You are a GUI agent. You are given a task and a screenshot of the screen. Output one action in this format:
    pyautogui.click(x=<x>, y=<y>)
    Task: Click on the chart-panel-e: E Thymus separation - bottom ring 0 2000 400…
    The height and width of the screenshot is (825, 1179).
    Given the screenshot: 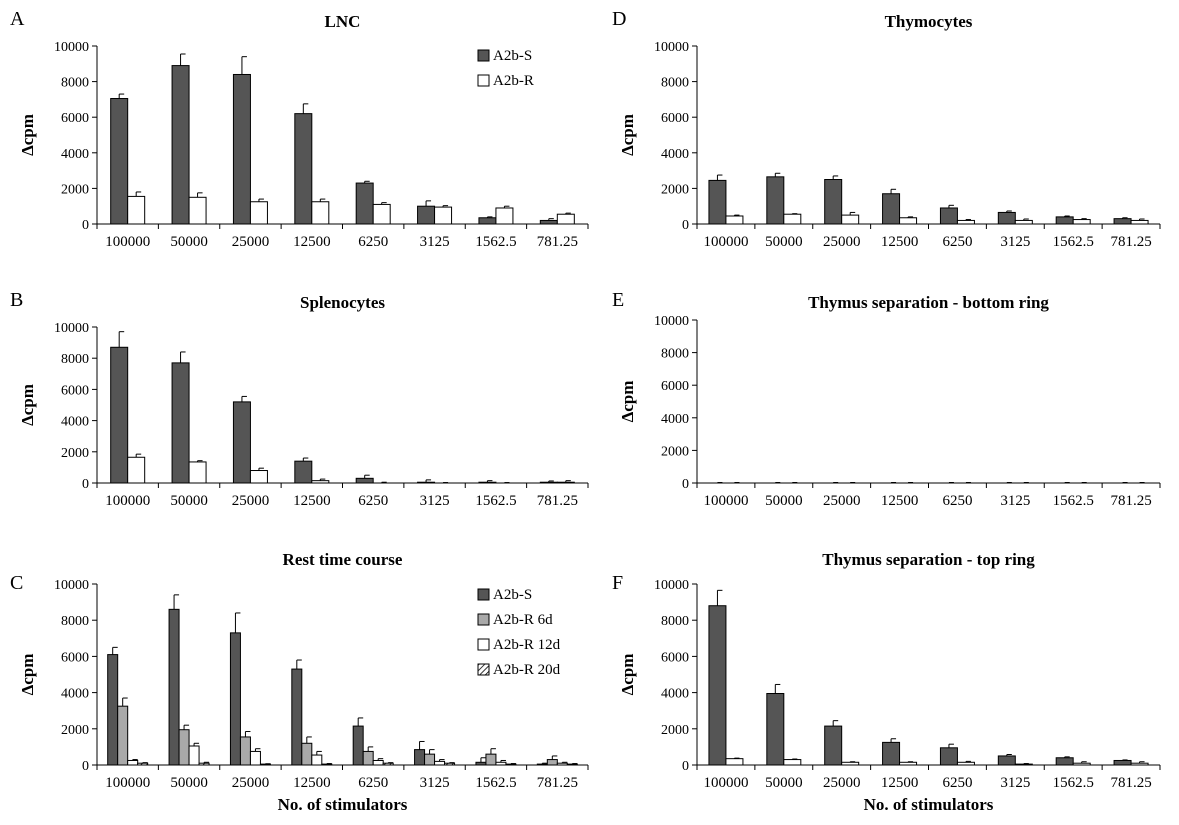 What is the action you would take?
    pyautogui.click(x=886, y=399)
    